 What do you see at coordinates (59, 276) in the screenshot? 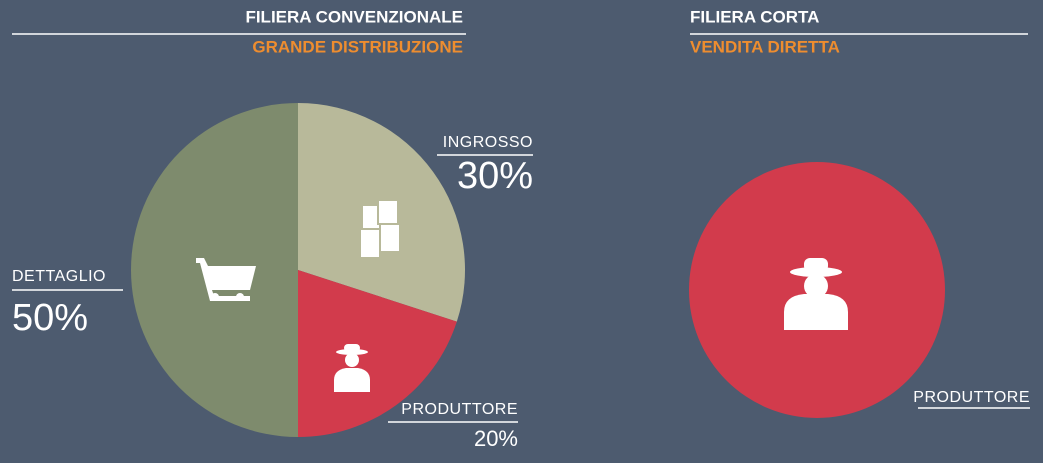
I see `category-label: DETTAGLIO` at bounding box center [59, 276].